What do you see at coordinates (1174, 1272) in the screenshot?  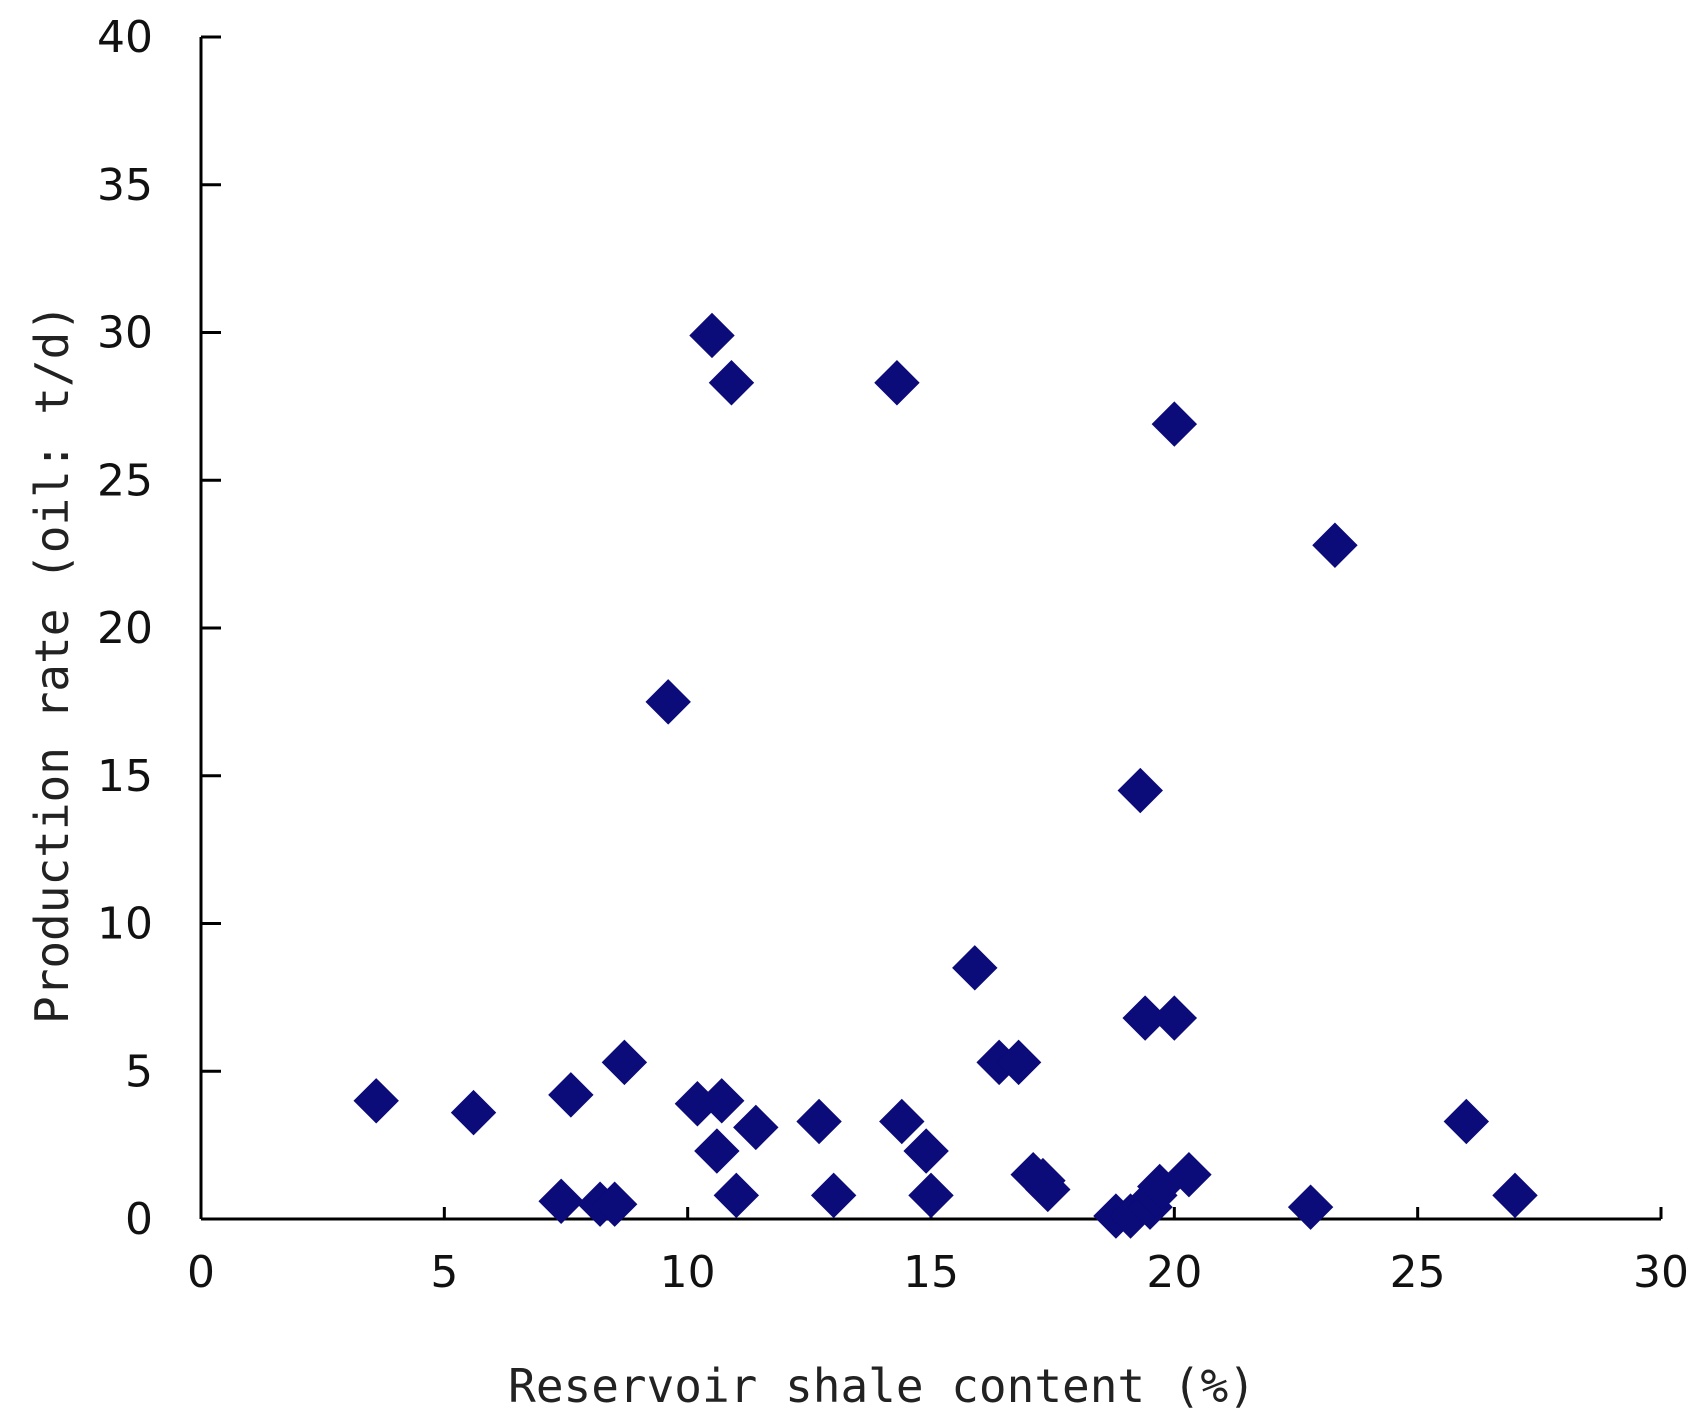 I see `x-tick-label: 20` at bounding box center [1174, 1272].